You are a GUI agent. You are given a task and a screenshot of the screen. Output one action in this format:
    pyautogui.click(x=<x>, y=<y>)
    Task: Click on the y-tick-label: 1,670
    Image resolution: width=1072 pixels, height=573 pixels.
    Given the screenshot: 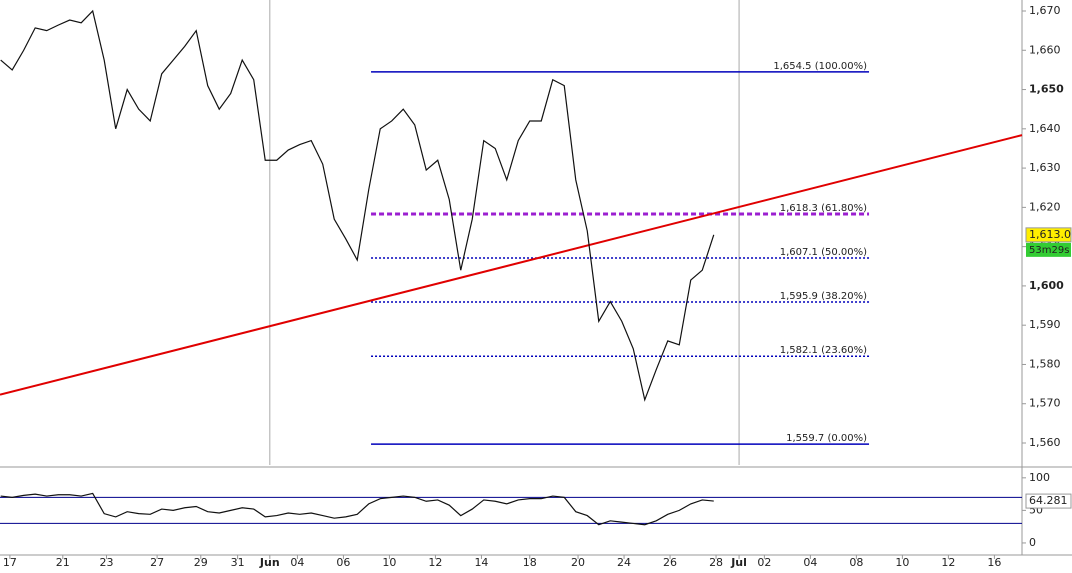 What is the action you would take?
    pyautogui.click(x=1045, y=10)
    